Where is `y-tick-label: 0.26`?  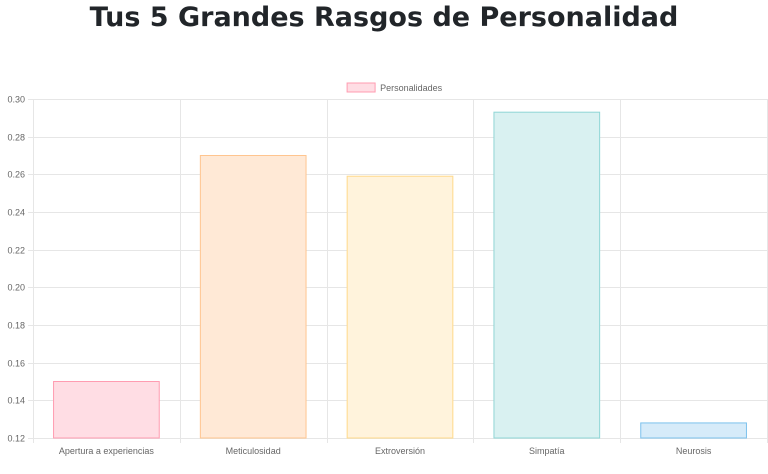 y-tick-label: 0.26 is located at coordinates (16, 175).